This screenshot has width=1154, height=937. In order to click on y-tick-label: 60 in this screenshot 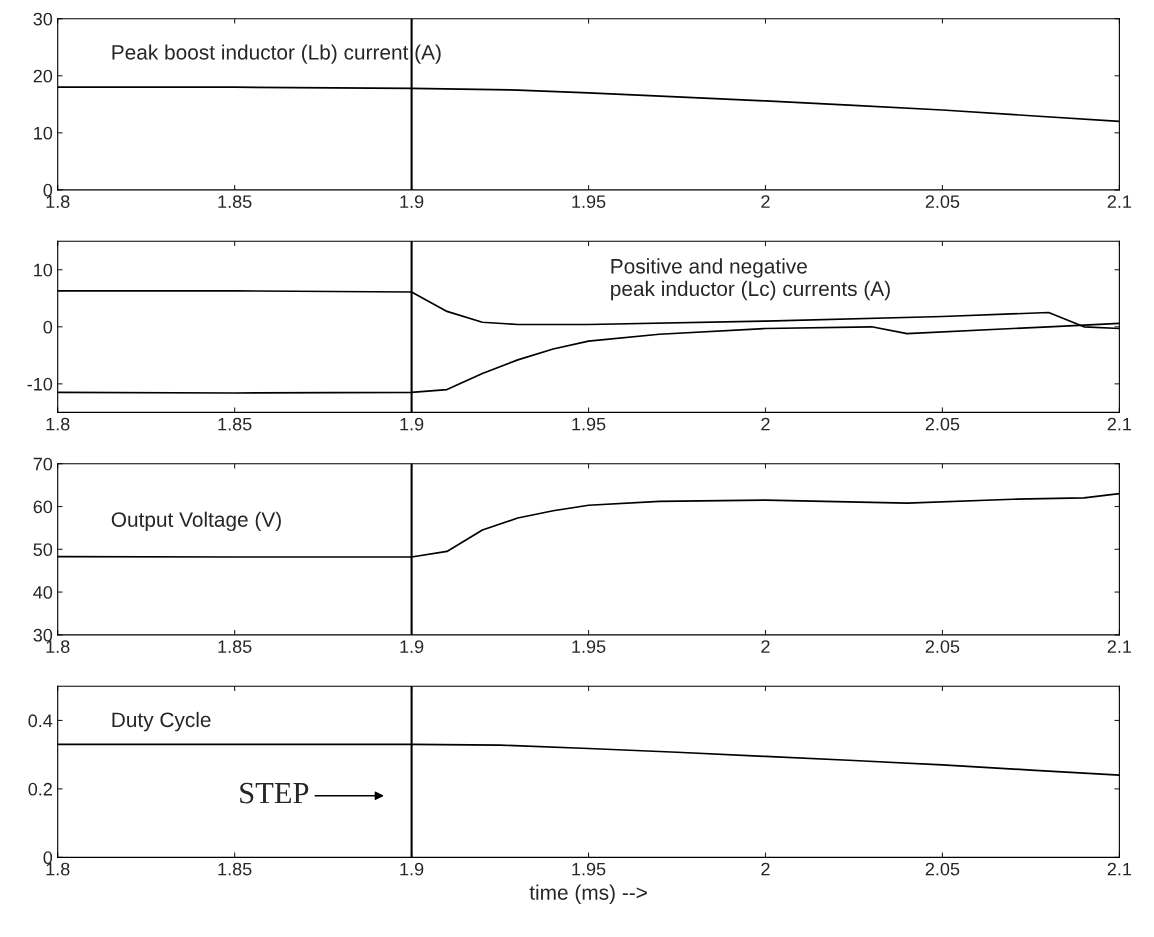, I will do `click(43, 507)`.